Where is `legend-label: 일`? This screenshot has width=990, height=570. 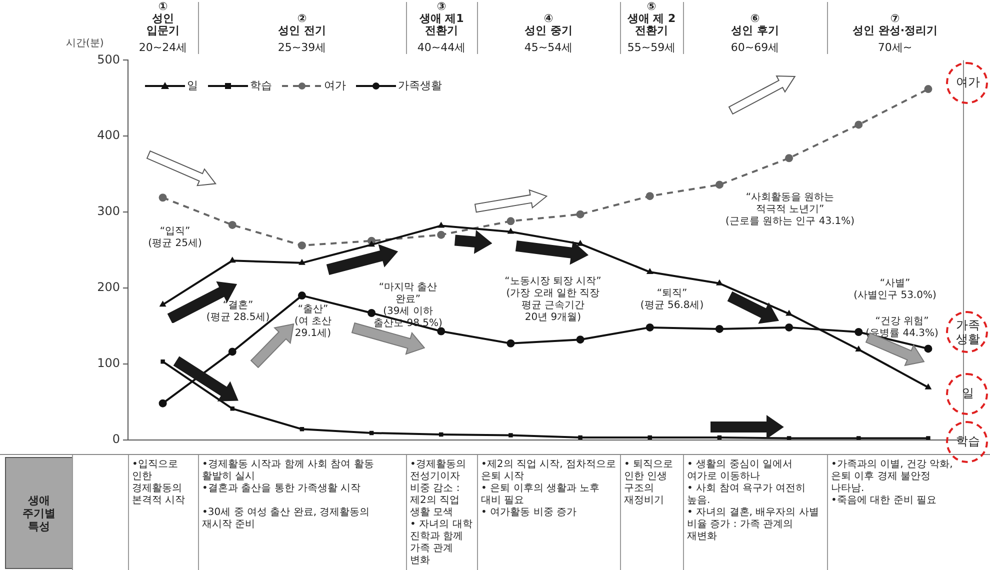
legend-label: 일 is located at coordinates (192, 85).